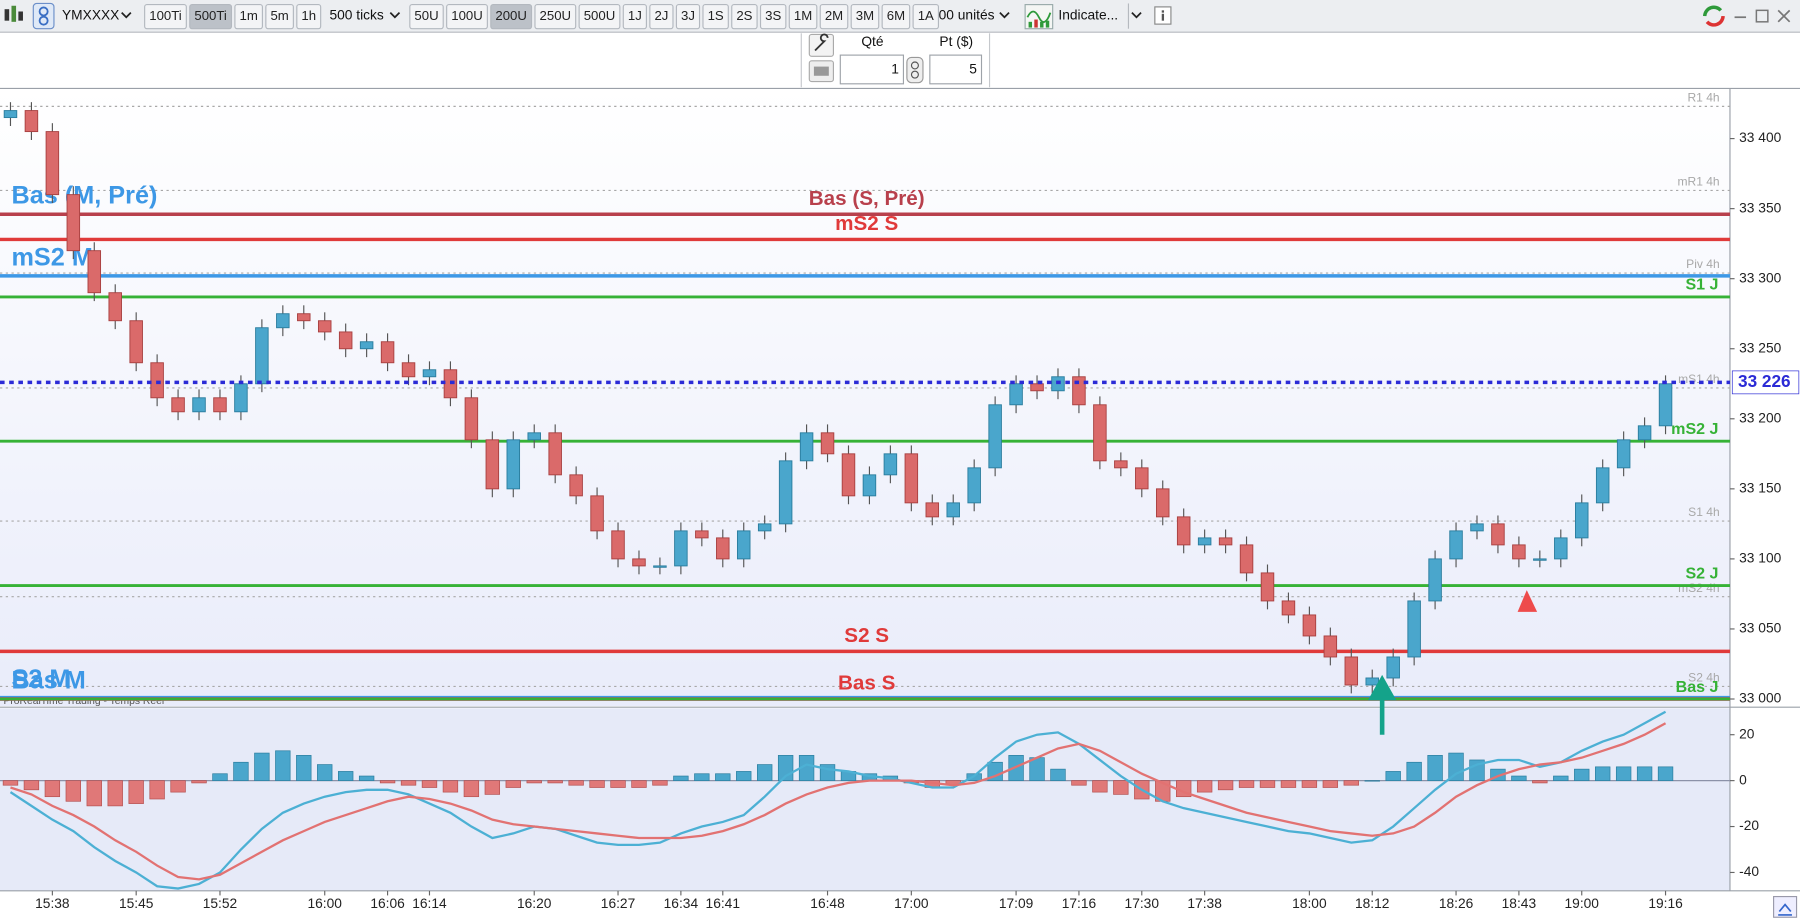 This screenshot has height=920, width=1800. Describe the element at coordinates (1694, 429) in the screenshot. I see `level-label: mS2 J` at that location.